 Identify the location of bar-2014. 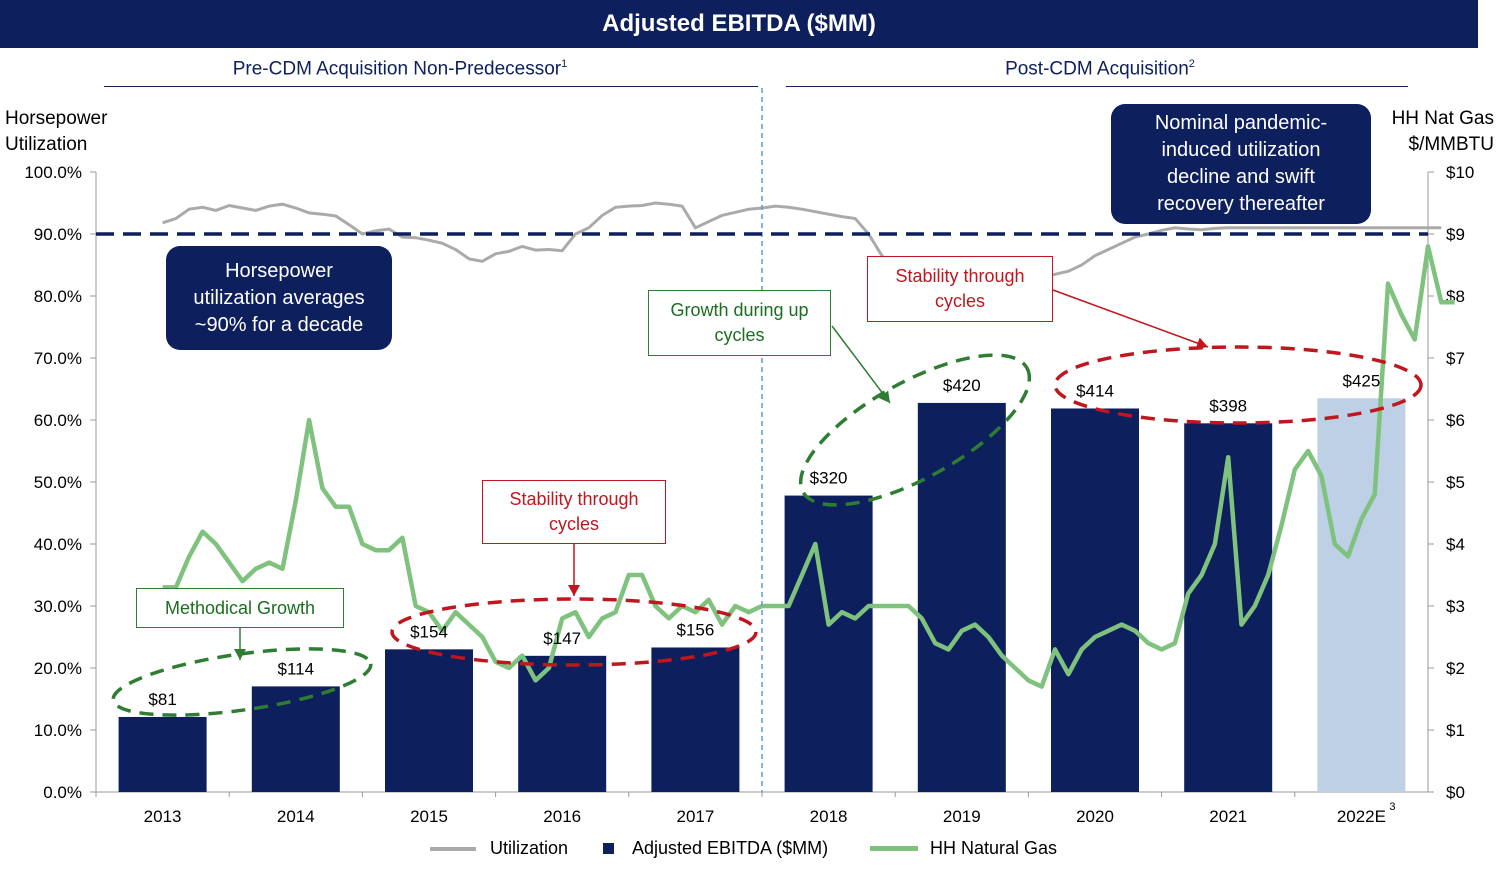
(295, 739).